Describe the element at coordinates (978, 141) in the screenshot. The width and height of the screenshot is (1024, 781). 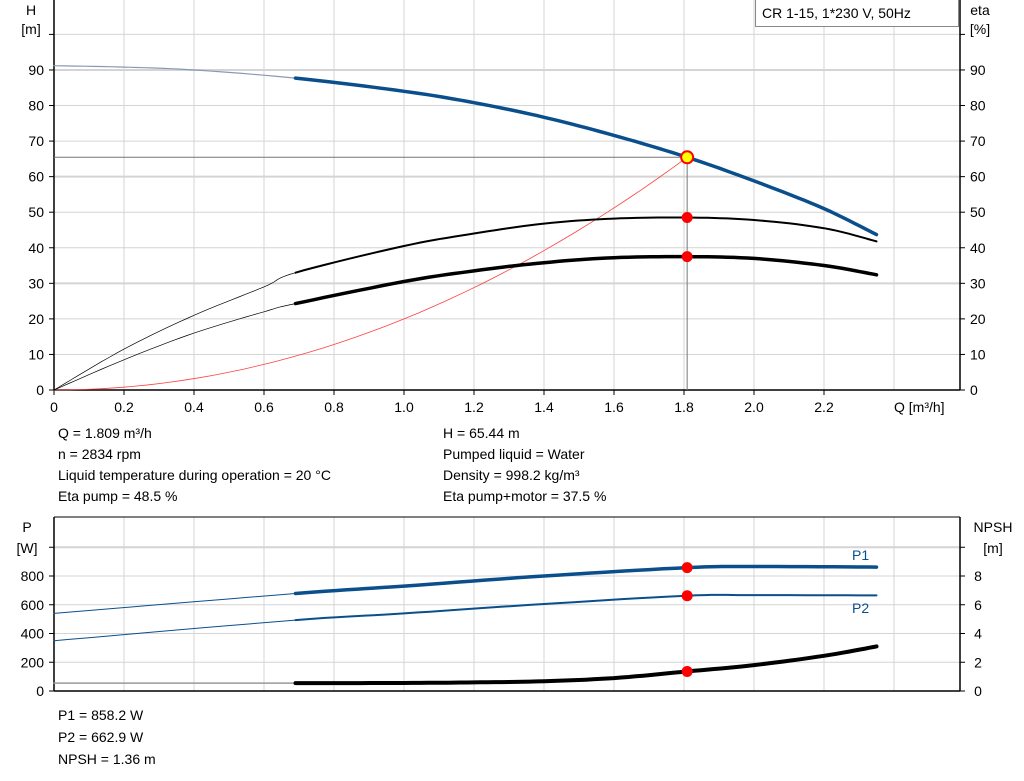
I see `y-tick-label-right: 70` at that location.